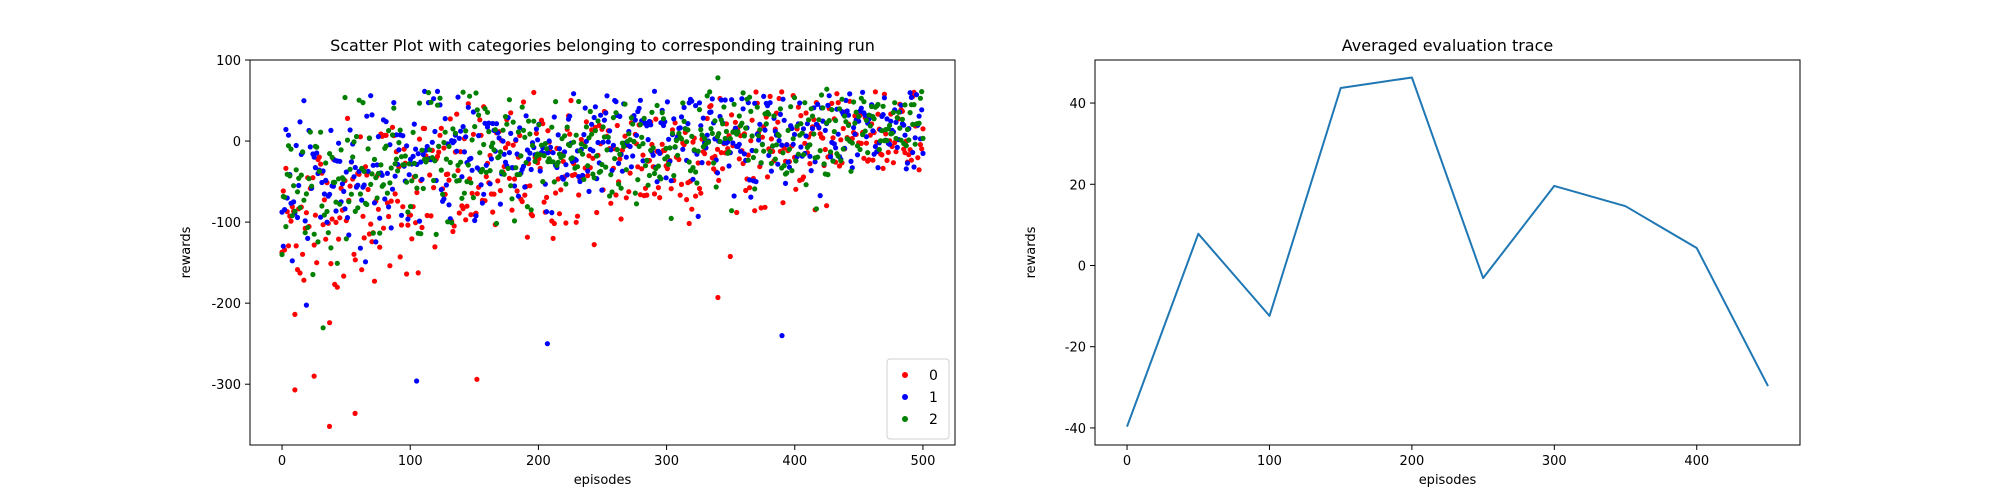 The image size is (2000, 500). I want to click on legend: 0 1 2, so click(918, 399).